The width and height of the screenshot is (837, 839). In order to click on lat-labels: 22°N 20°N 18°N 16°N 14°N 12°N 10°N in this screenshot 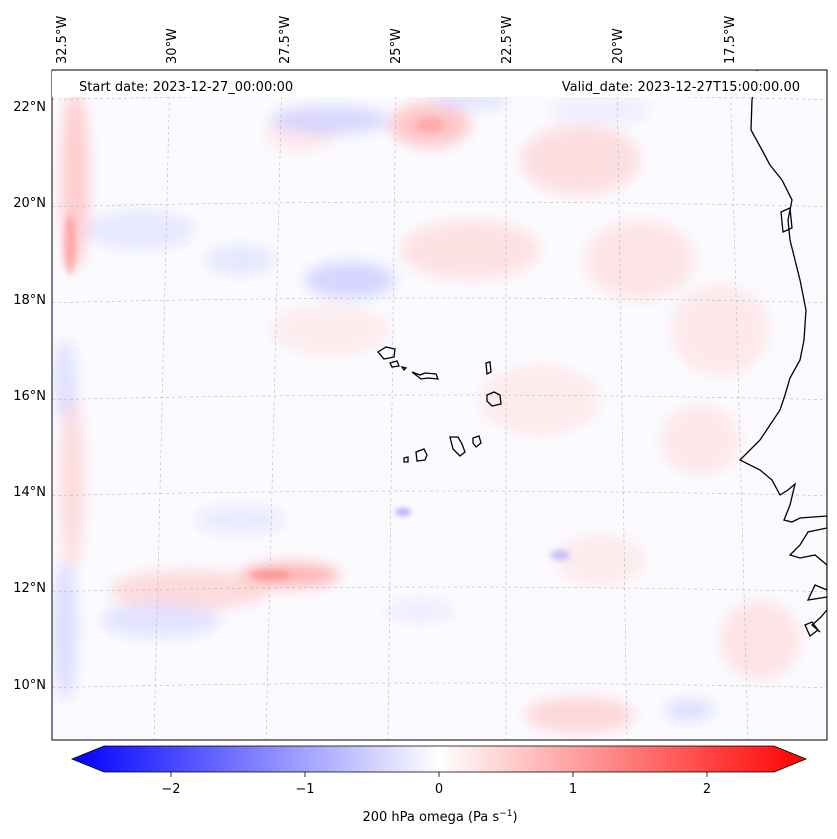, I will do `click(29, 396)`.